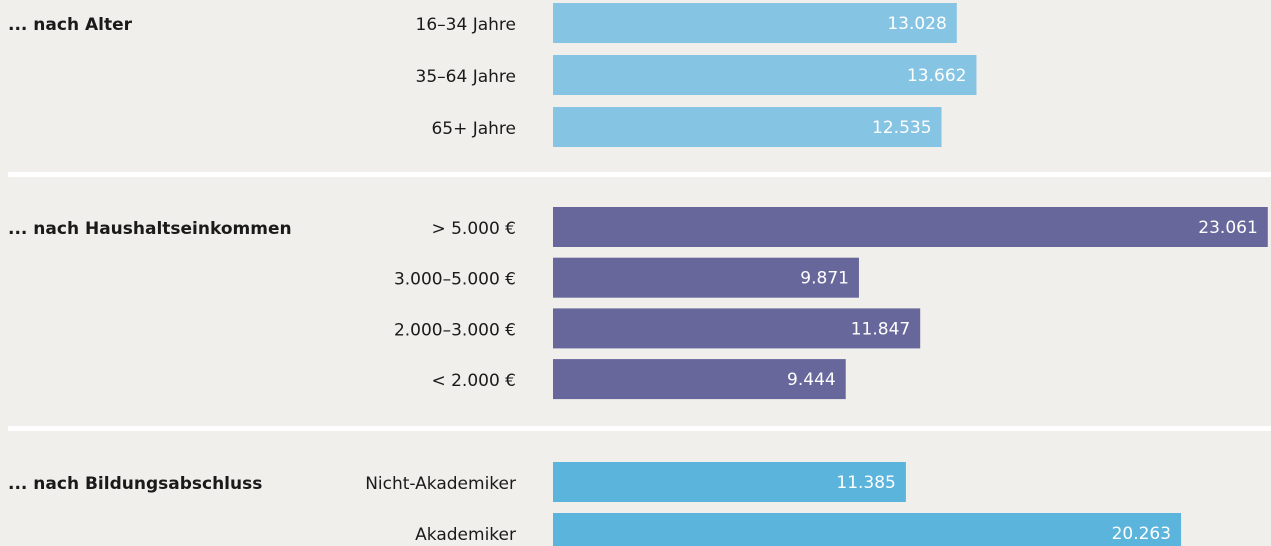 This screenshot has height=546, width=1271. I want to click on value-label: 23.061, so click(1227, 228).